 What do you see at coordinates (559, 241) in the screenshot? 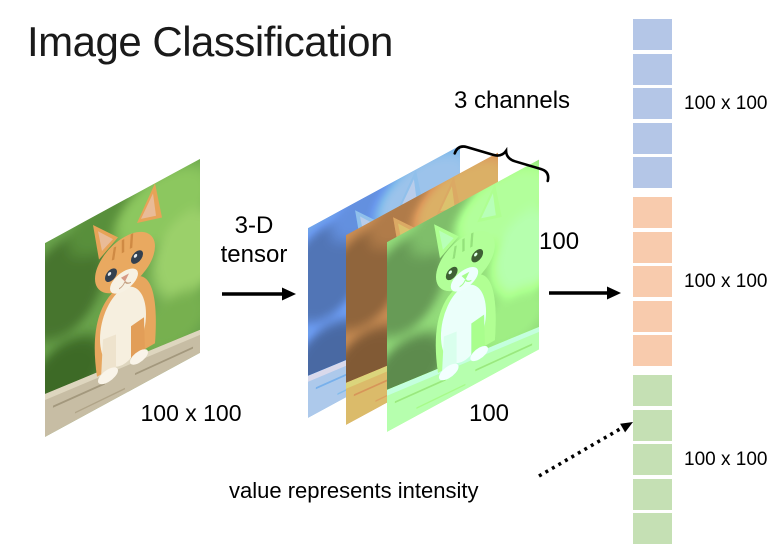
I see `tensor-height-label: 100` at bounding box center [559, 241].